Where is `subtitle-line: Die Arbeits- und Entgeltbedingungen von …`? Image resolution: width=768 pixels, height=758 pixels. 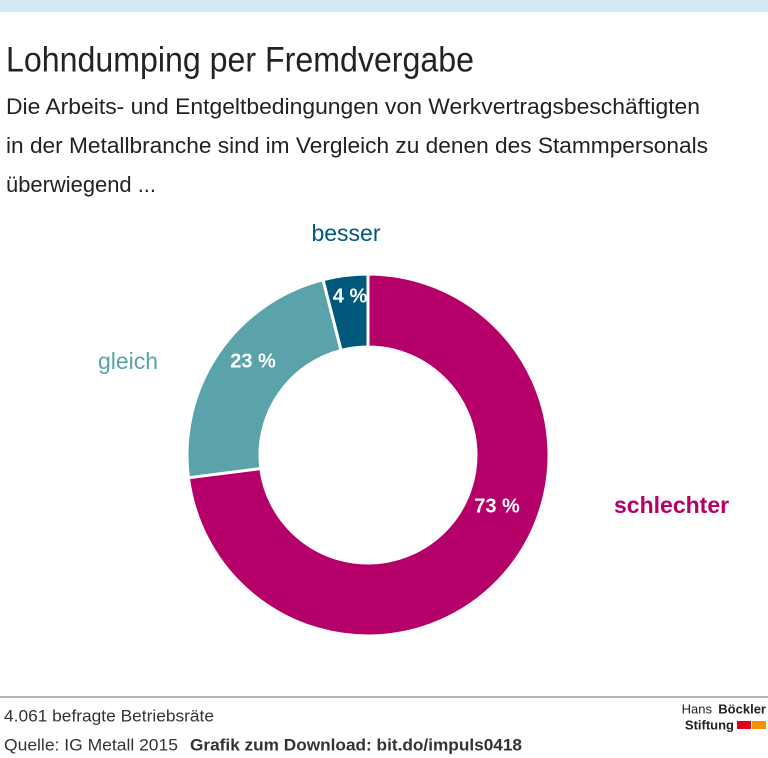 subtitle-line: Die Arbeits- und Entgeltbedingungen von … is located at coordinates (353, 106).